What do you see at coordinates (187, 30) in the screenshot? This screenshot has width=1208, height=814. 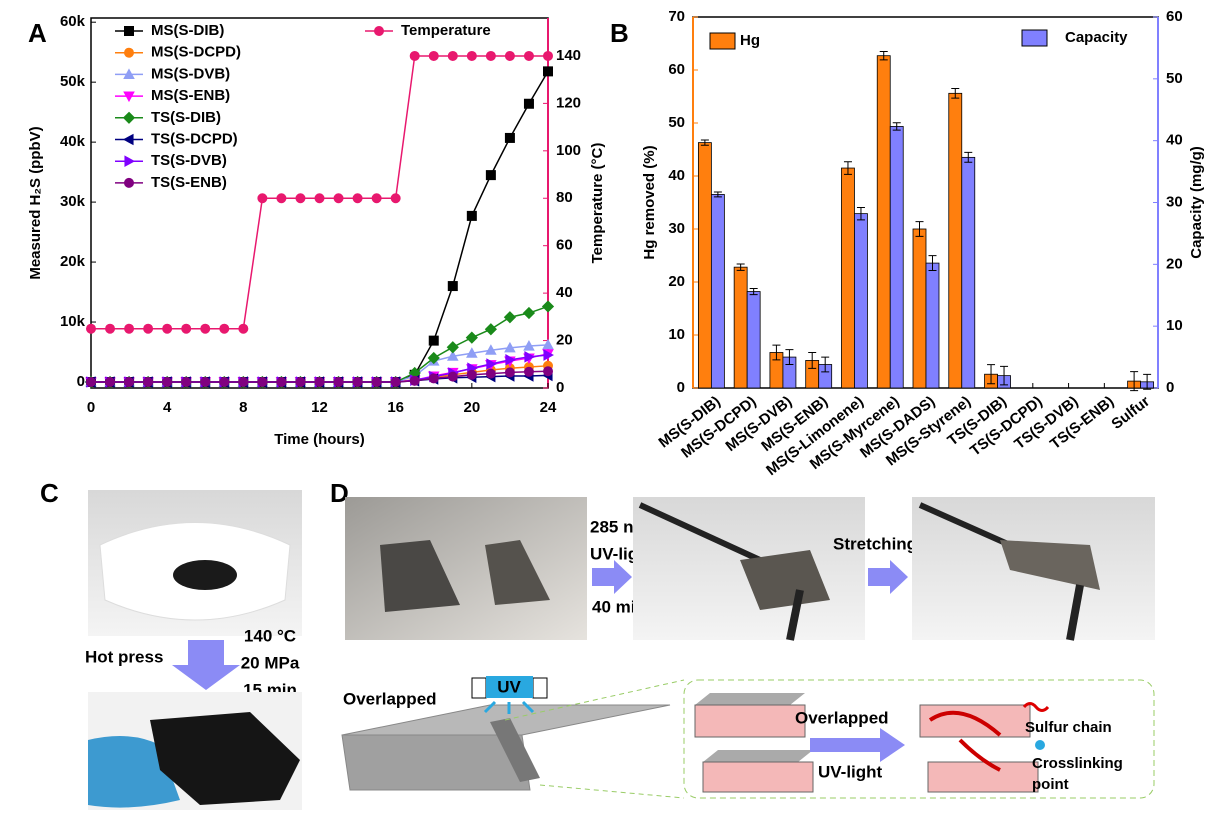 I see `legend-text: MS(S-DIB)` at bounding box center [187, 30].